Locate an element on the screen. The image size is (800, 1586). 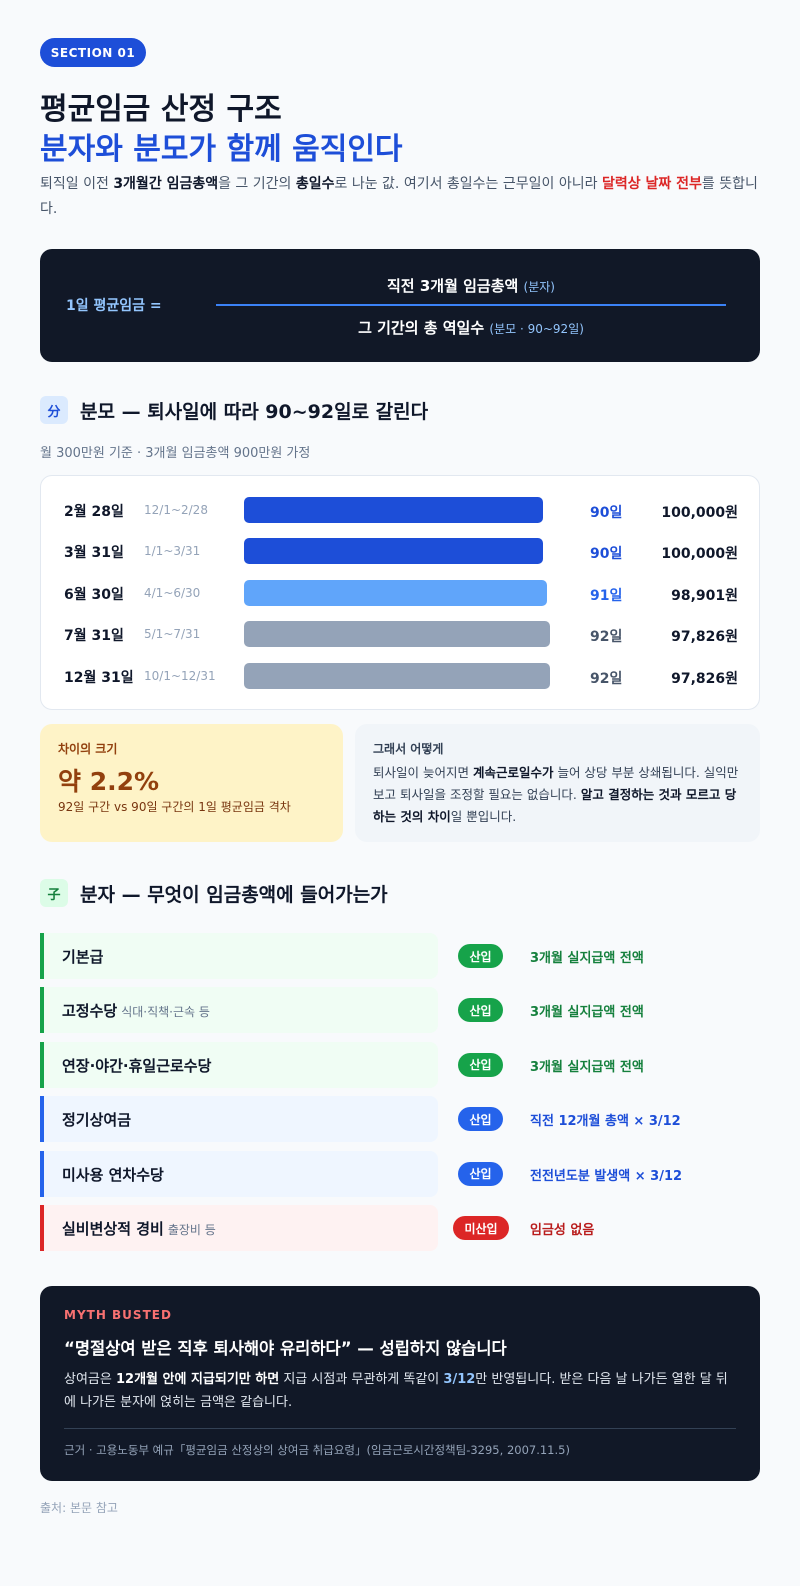
denominator-row: 2월 28일 12/1~2/28 90일 100,000원 is located at coordinates (401, 510).